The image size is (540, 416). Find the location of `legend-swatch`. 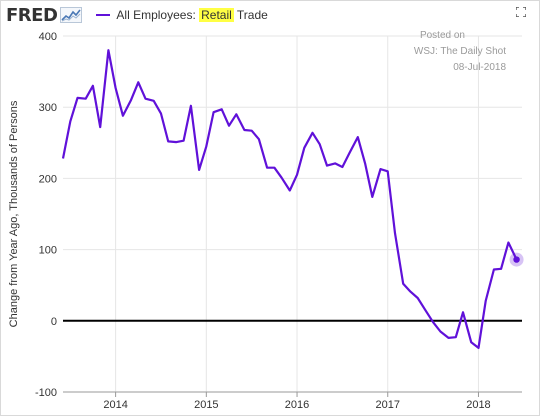

legend-swatch is located at coordinates (103, 15).